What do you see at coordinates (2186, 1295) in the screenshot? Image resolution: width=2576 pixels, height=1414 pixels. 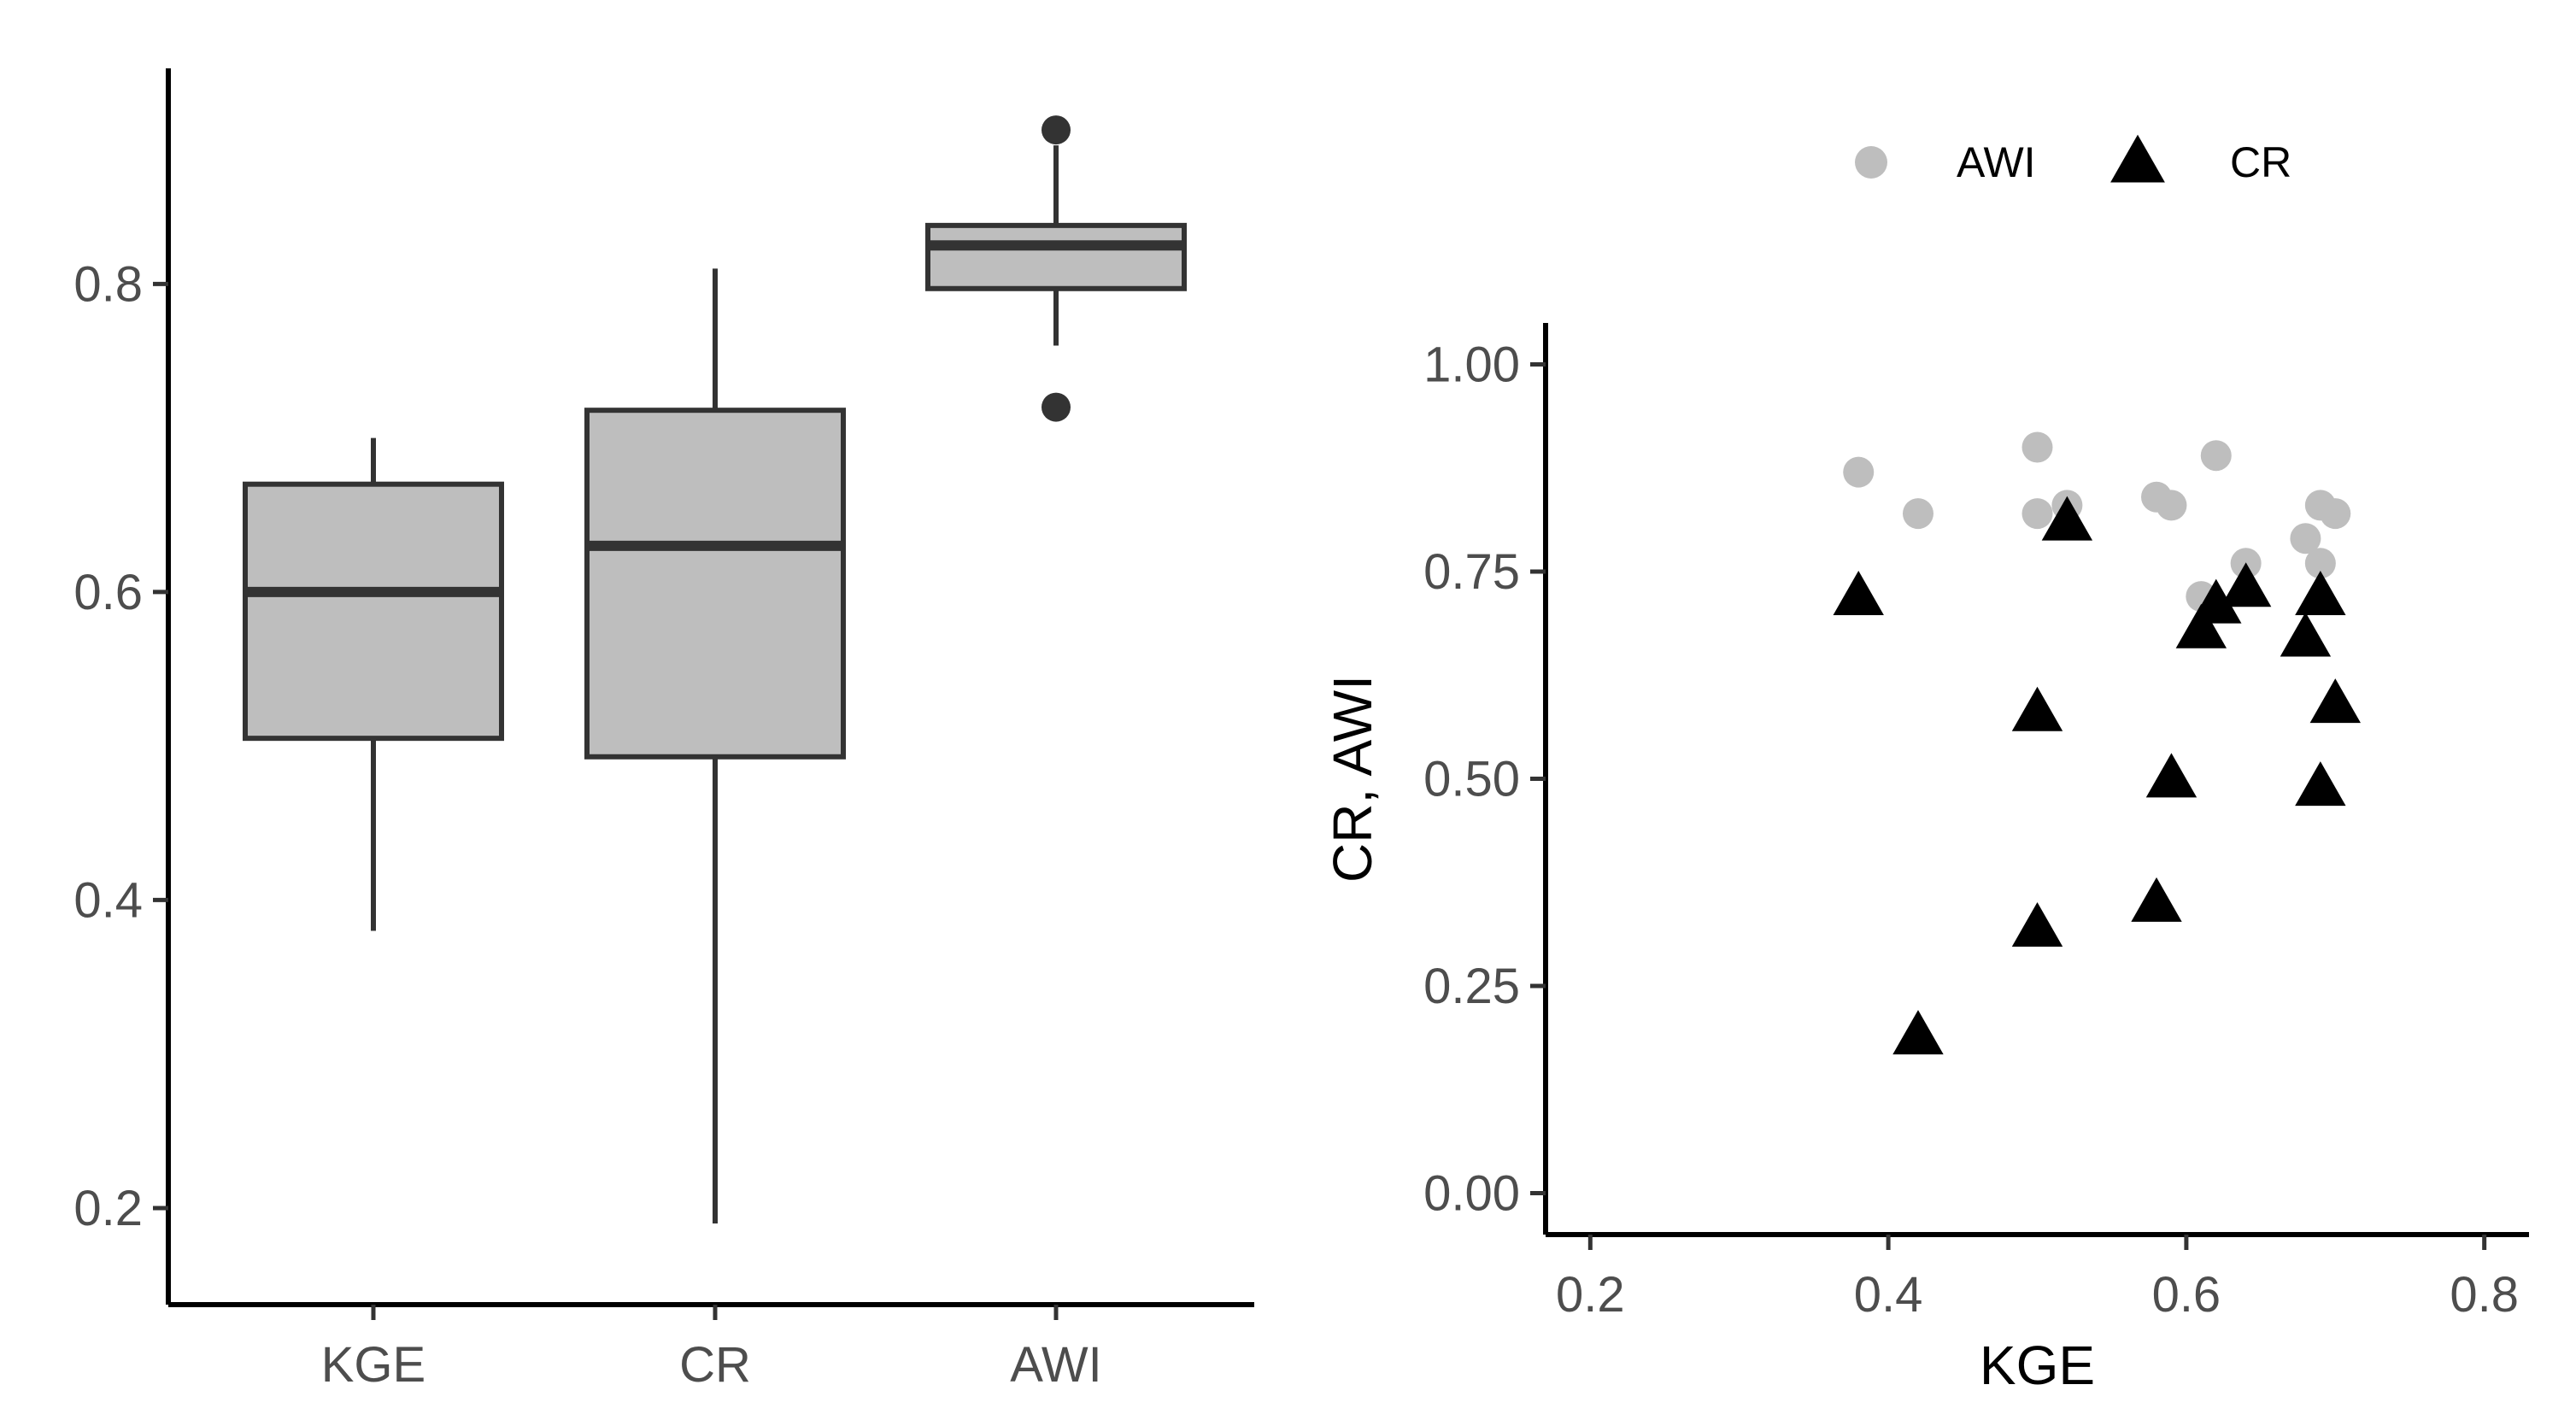 I see `scatter-x-tick-label: 0.6` at bounding box center [2186, 1295].